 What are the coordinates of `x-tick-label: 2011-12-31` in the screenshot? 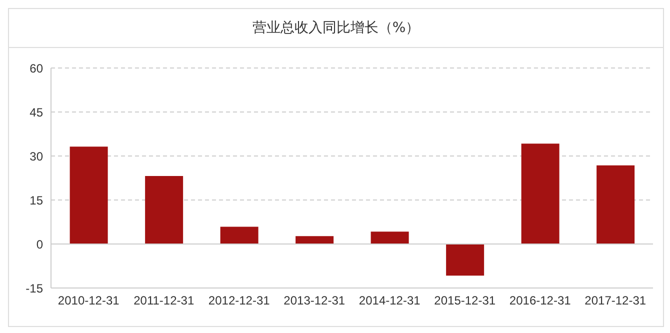 It's located at (164, 301).